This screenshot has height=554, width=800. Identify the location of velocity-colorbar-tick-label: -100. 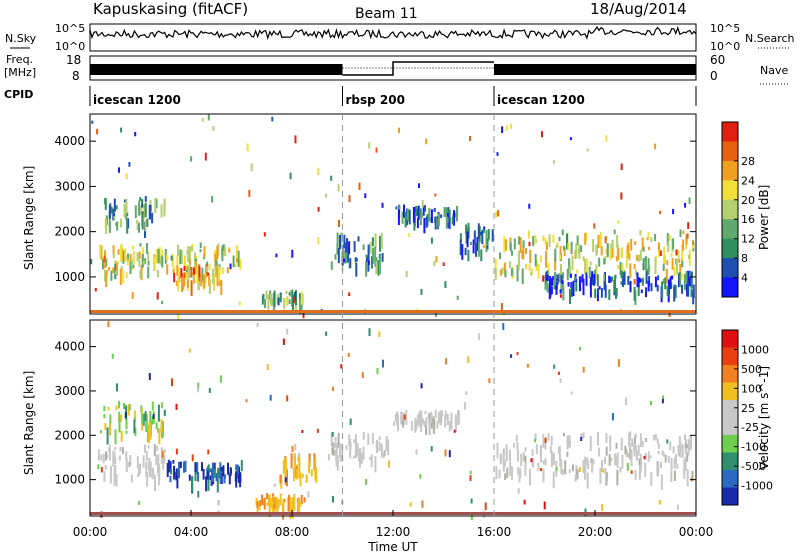
(753, 447).